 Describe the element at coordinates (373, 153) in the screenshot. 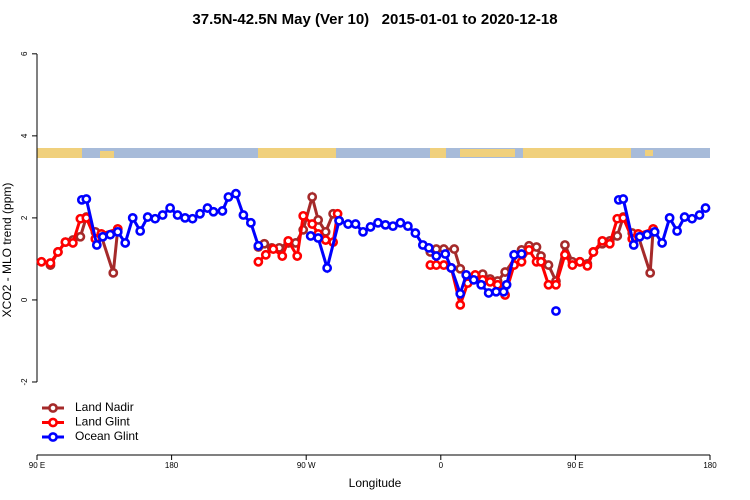

I see `map-strip` at that location.